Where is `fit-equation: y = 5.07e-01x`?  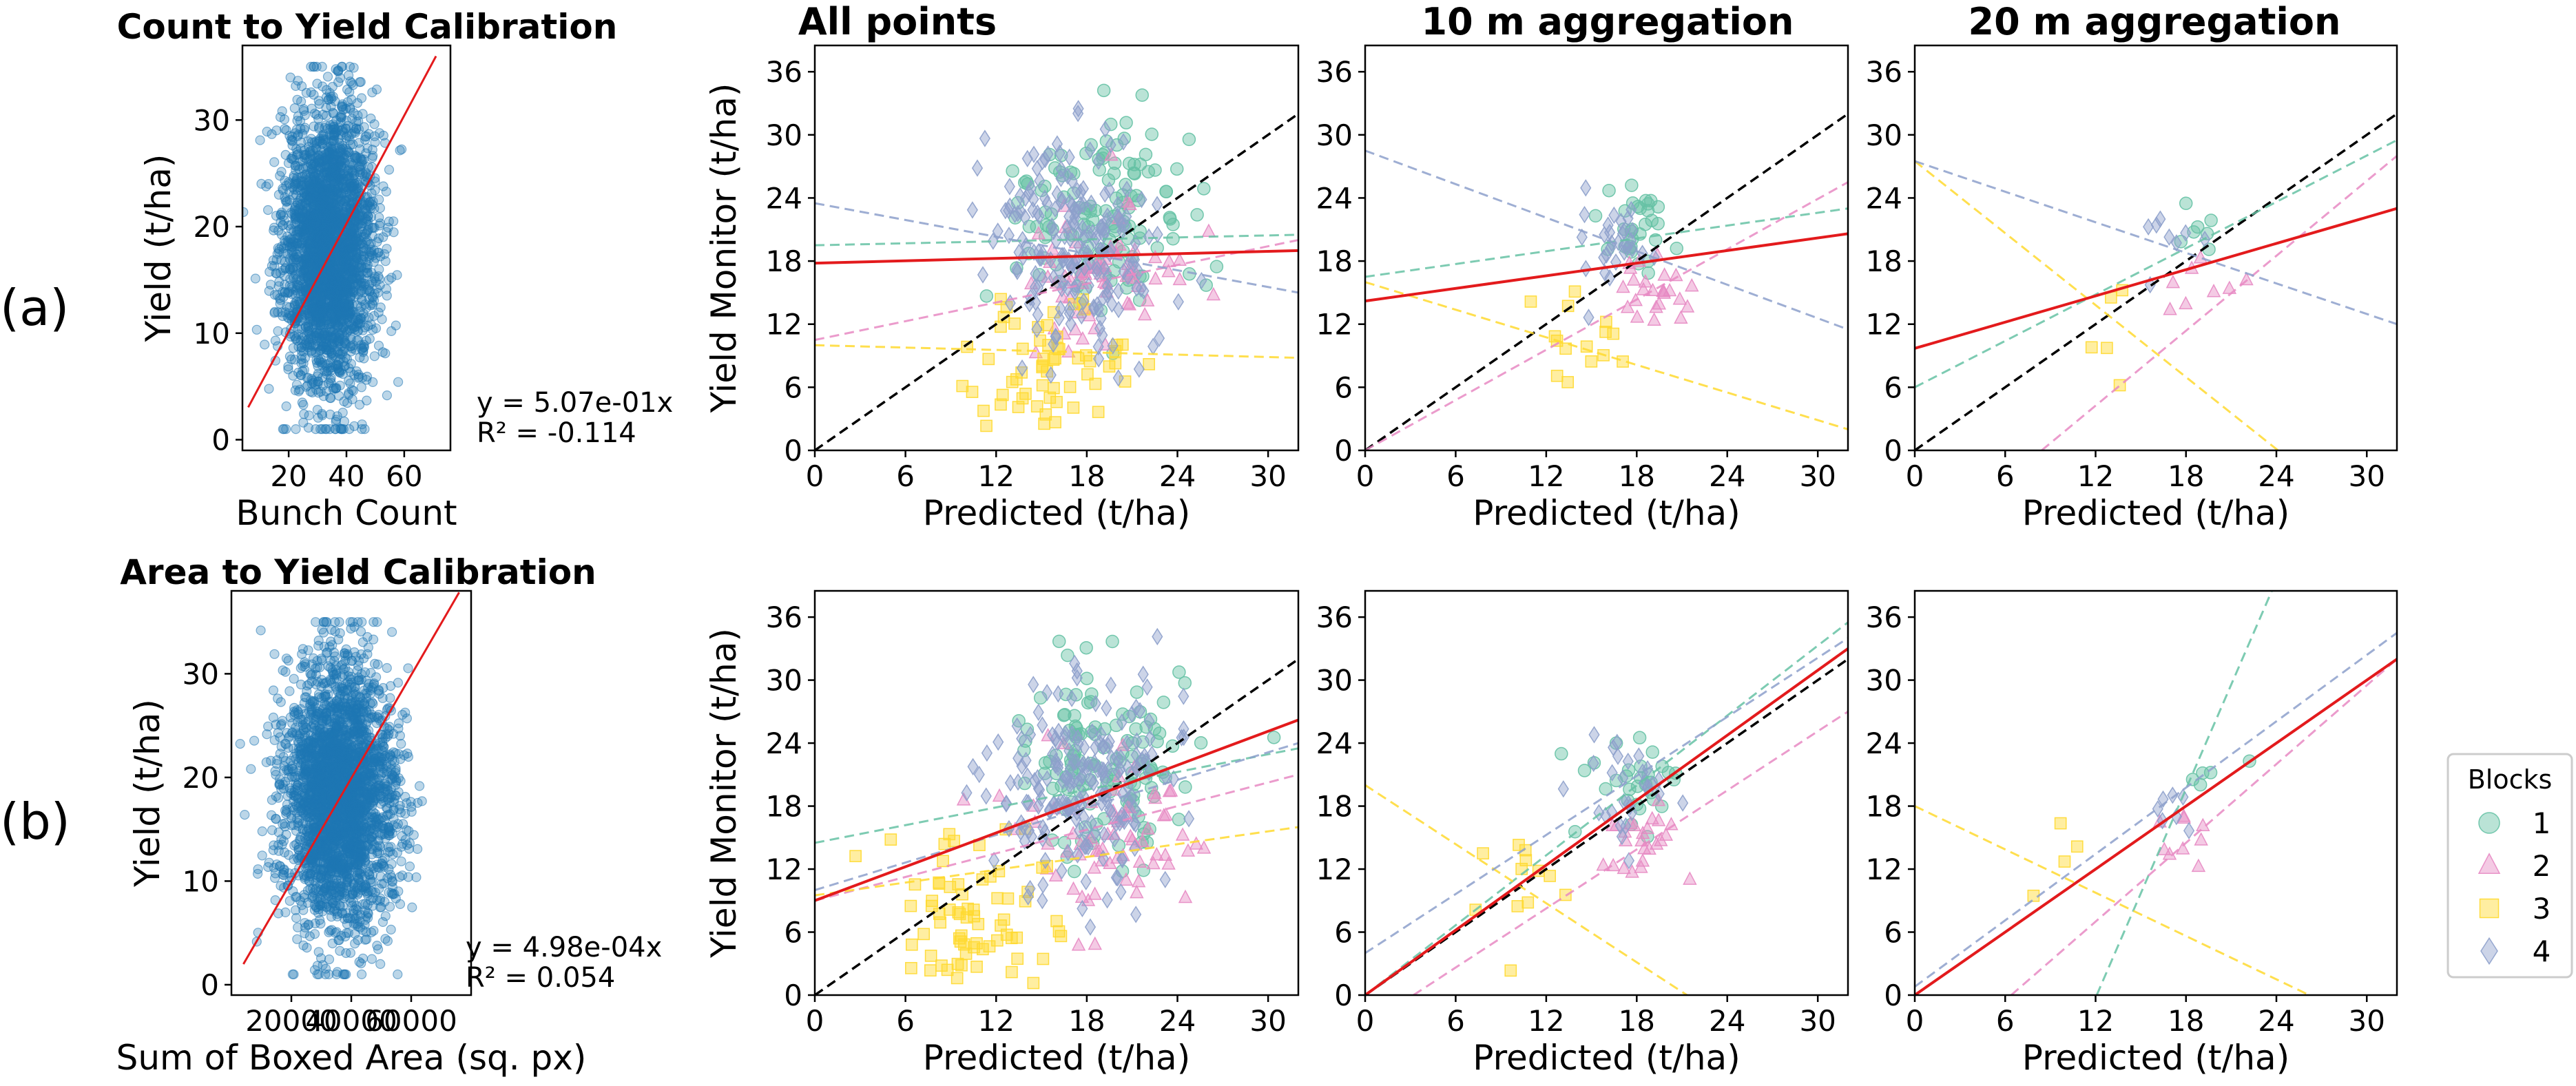
fit-equation: y = 5.07e-01x is located at coordinates (575, 403).